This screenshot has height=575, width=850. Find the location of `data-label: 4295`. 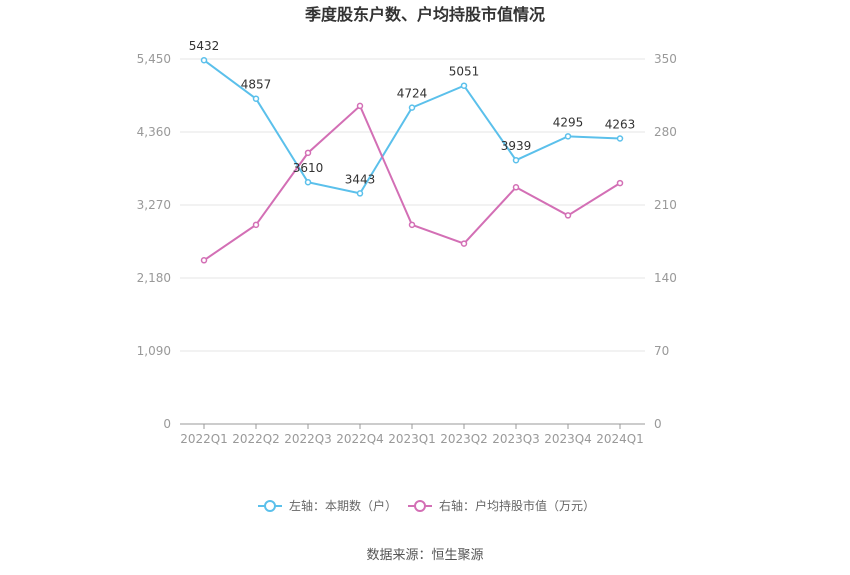

data-label: 4295 is located at coordinates (568, 122).